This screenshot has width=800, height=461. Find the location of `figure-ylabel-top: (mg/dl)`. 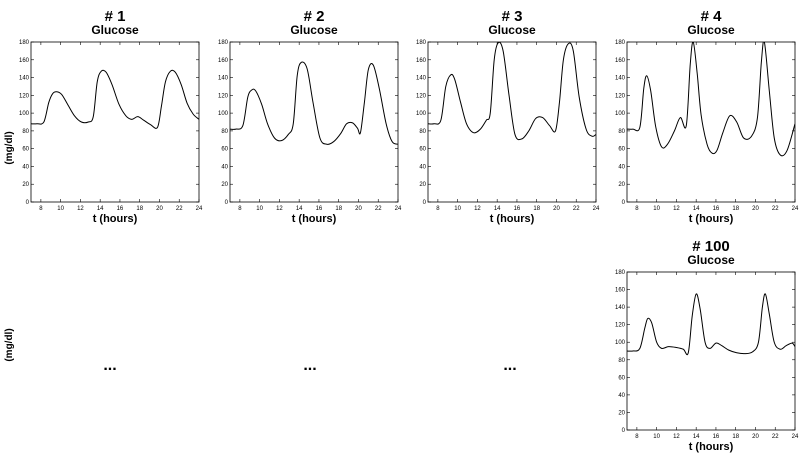

figure-ylabel-top: (mg/dl) is located at coordinates (9, 147).